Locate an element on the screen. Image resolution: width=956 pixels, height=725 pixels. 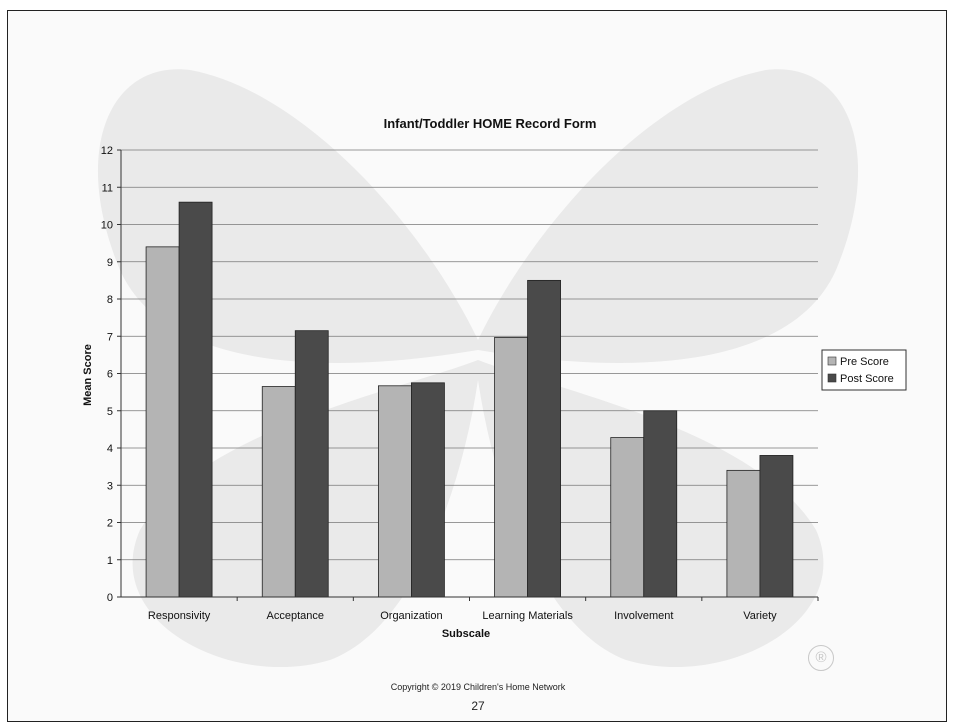
x-tick-label: Involvement is located at coordinates (643, 616).